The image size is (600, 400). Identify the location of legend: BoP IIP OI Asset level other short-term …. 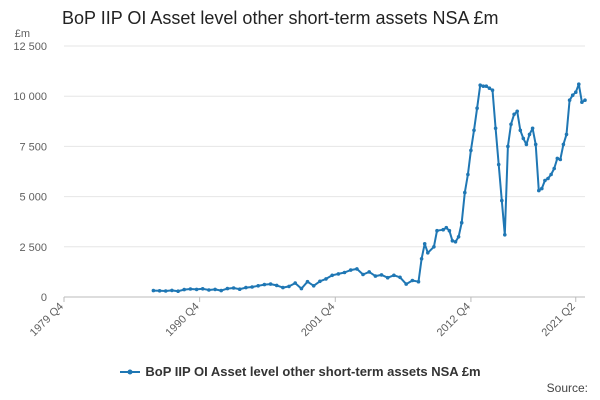
(300, 371).